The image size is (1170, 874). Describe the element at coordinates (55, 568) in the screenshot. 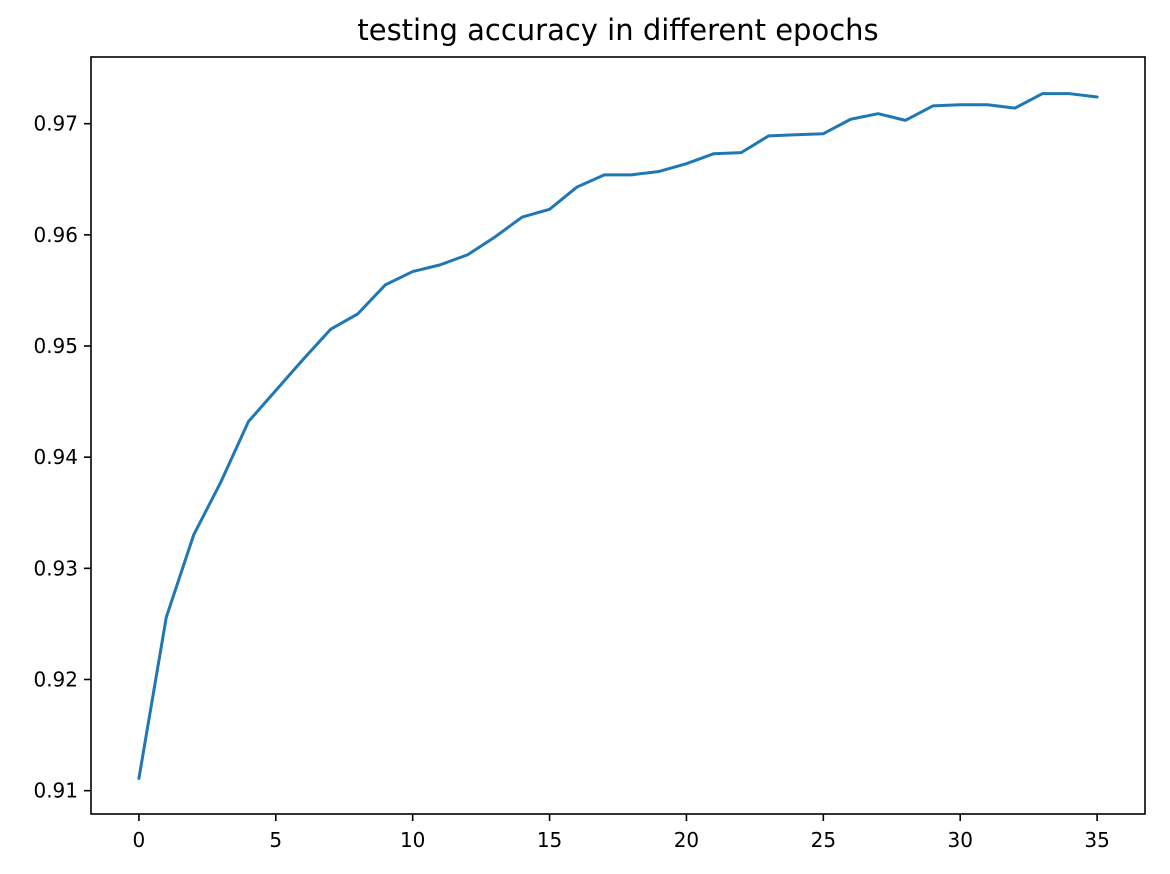

I see `y-tick-label: 0.93` at that location.